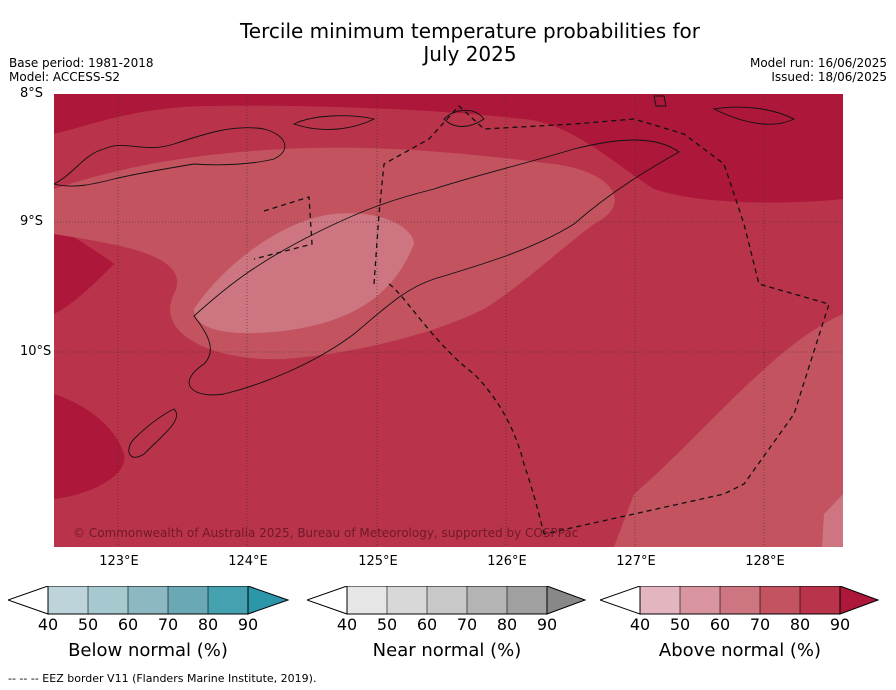 The height and width of the screenshot is (690, 896). What do you see at coordinates (566, 600) in the screenshot?
I see `cbar-near-over-arrow` at bounding box center [566, 600].